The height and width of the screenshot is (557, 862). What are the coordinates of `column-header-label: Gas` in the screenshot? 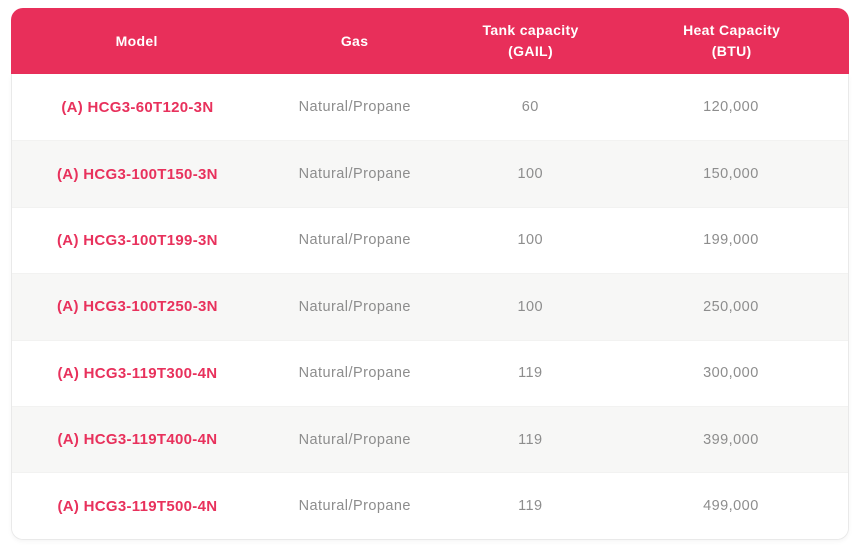 It's located at (354, 40).